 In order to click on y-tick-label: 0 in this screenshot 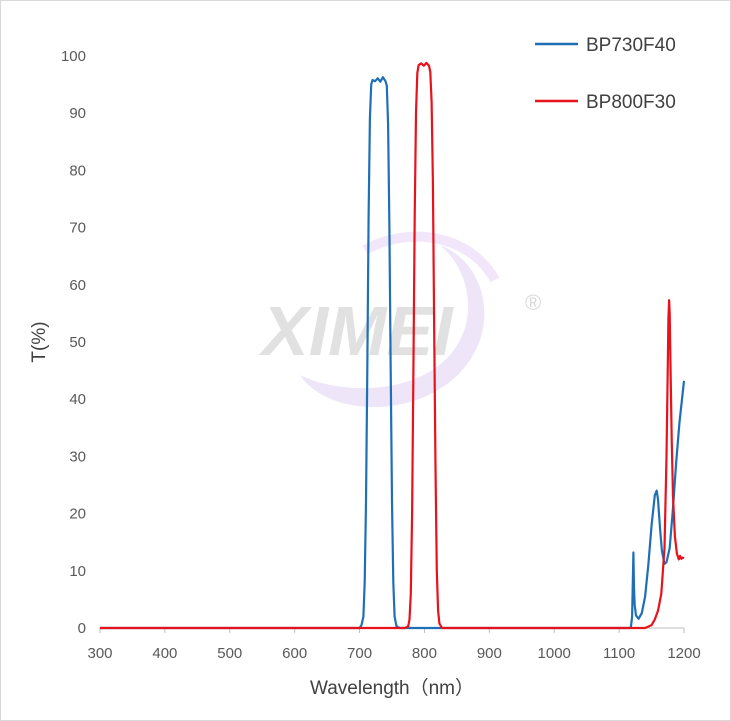, I will do `click(82, 628)`.